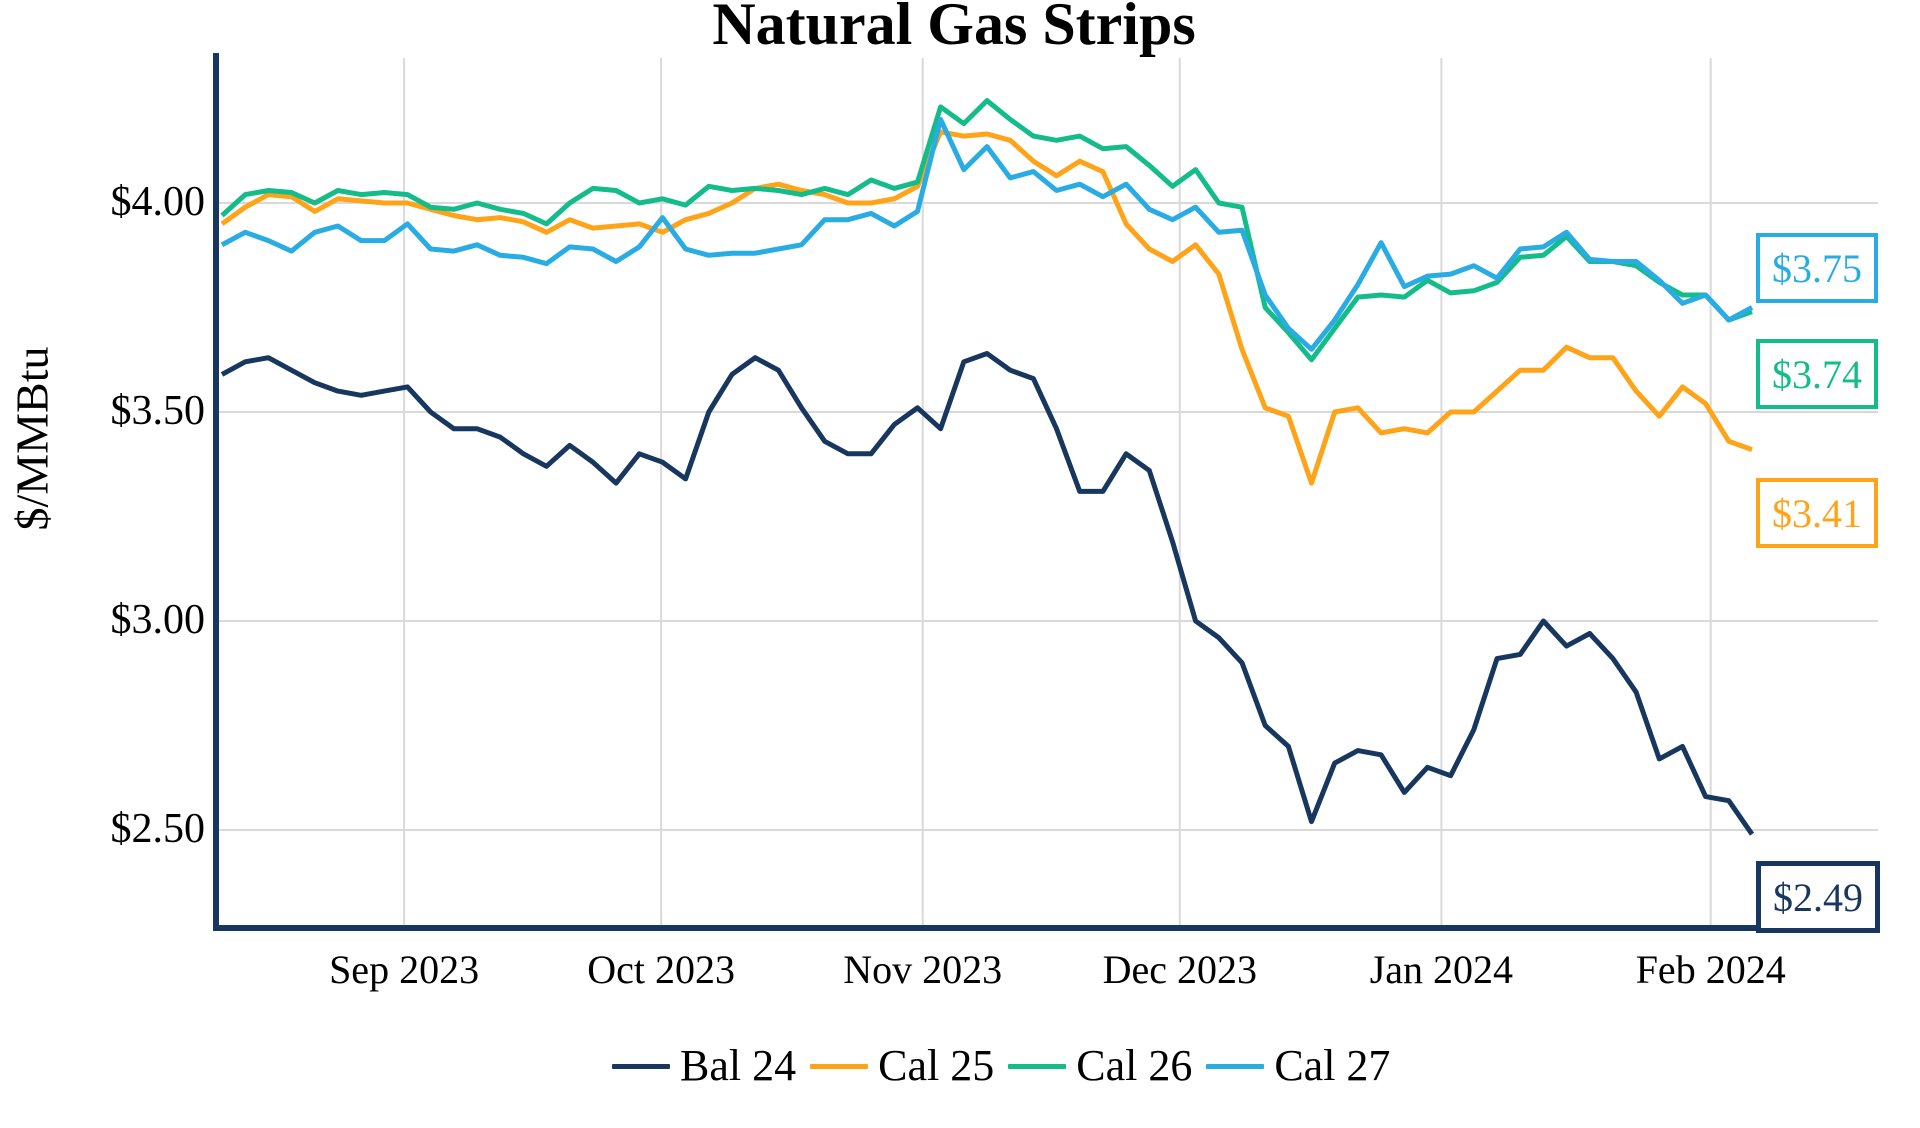 Image resolution: width=1920 pixels, height=1128 pixels. I want to click on y-tick-label: $4.00, so click(158, 202).